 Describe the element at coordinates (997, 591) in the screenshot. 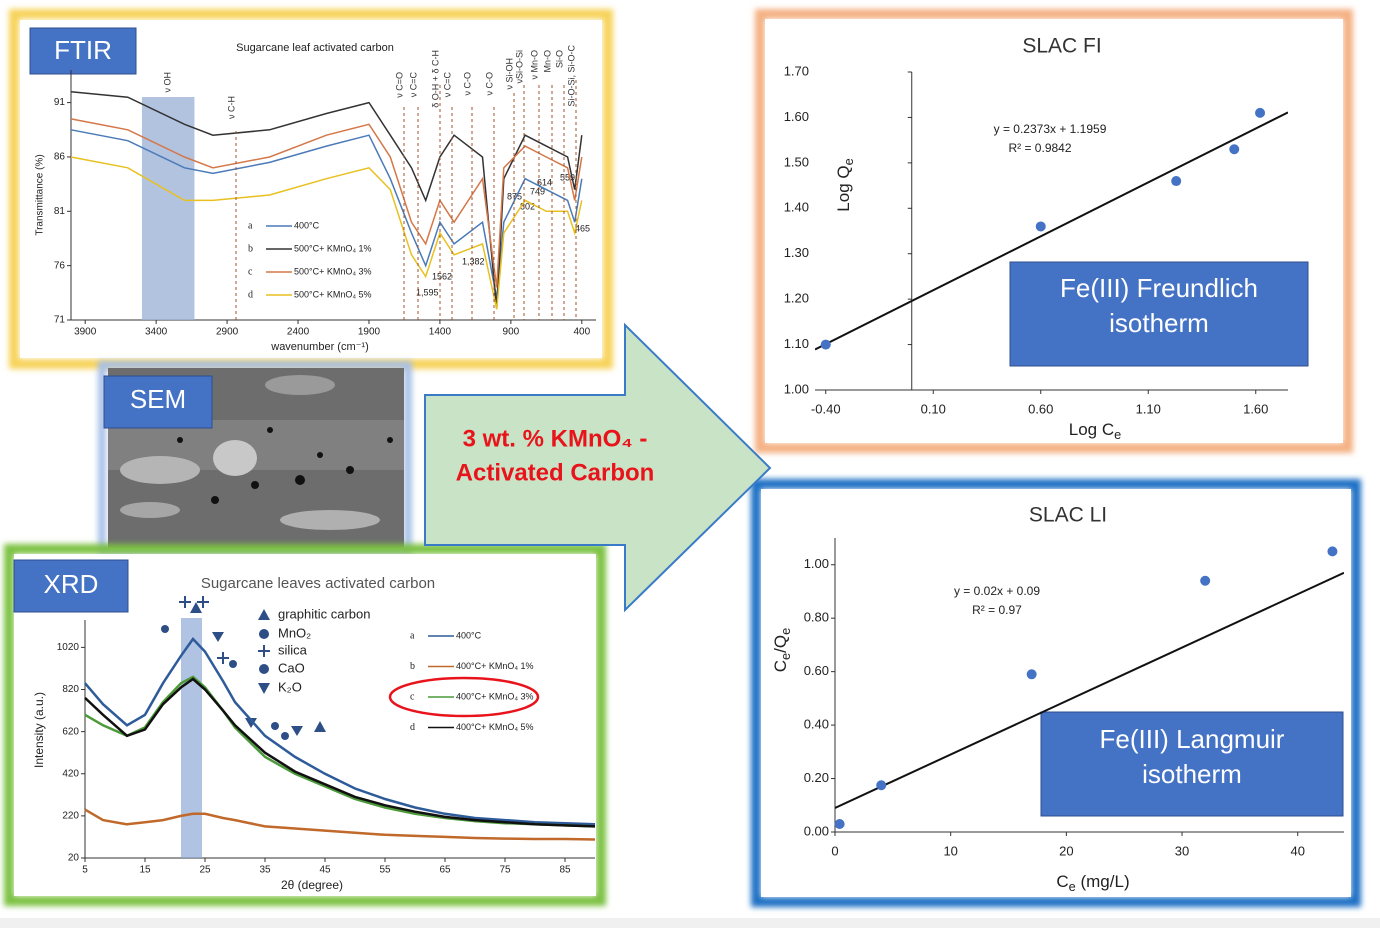

I see `trend-equation: y = 0.02x + 0.09` at that location.